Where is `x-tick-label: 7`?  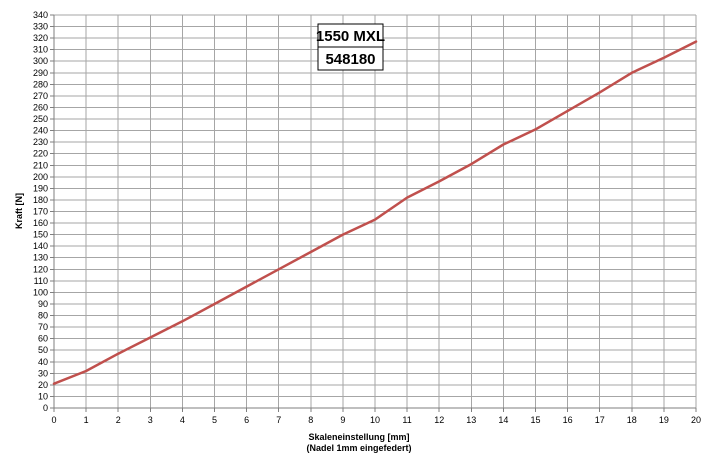 x-tick-label: 7 is located at coordinates (278, 420).